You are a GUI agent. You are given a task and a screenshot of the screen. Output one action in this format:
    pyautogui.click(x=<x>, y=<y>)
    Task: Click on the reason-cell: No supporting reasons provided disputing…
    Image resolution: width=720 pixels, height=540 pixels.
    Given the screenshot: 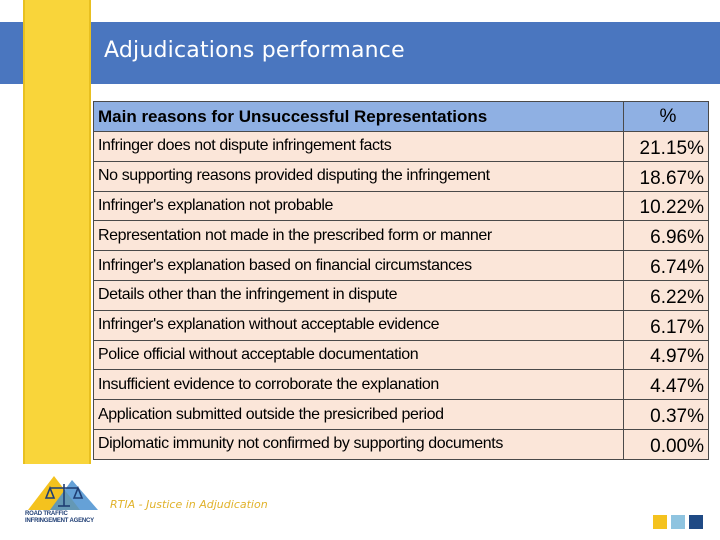 What is the action you would take?
    pyautogui.click(x=358, y=176)
    